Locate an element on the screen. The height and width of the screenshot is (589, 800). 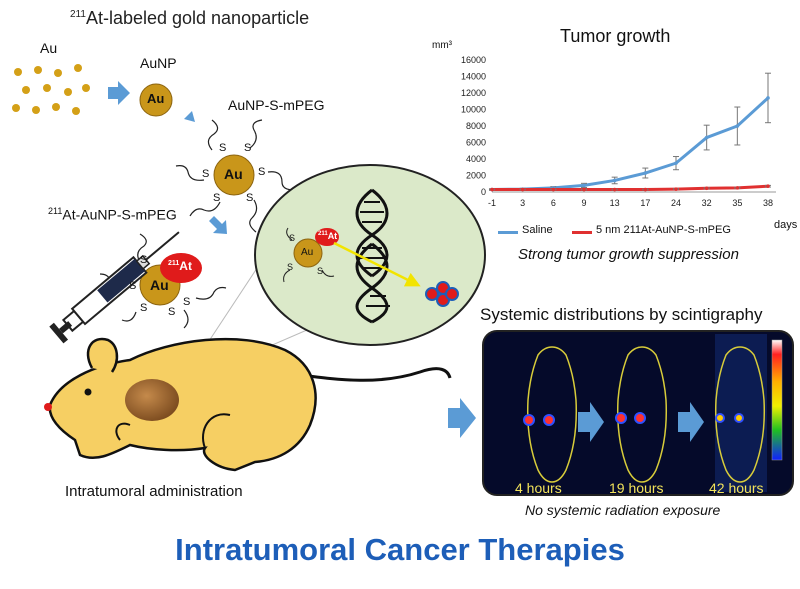
chart-series is located at coordinates (630, 132).